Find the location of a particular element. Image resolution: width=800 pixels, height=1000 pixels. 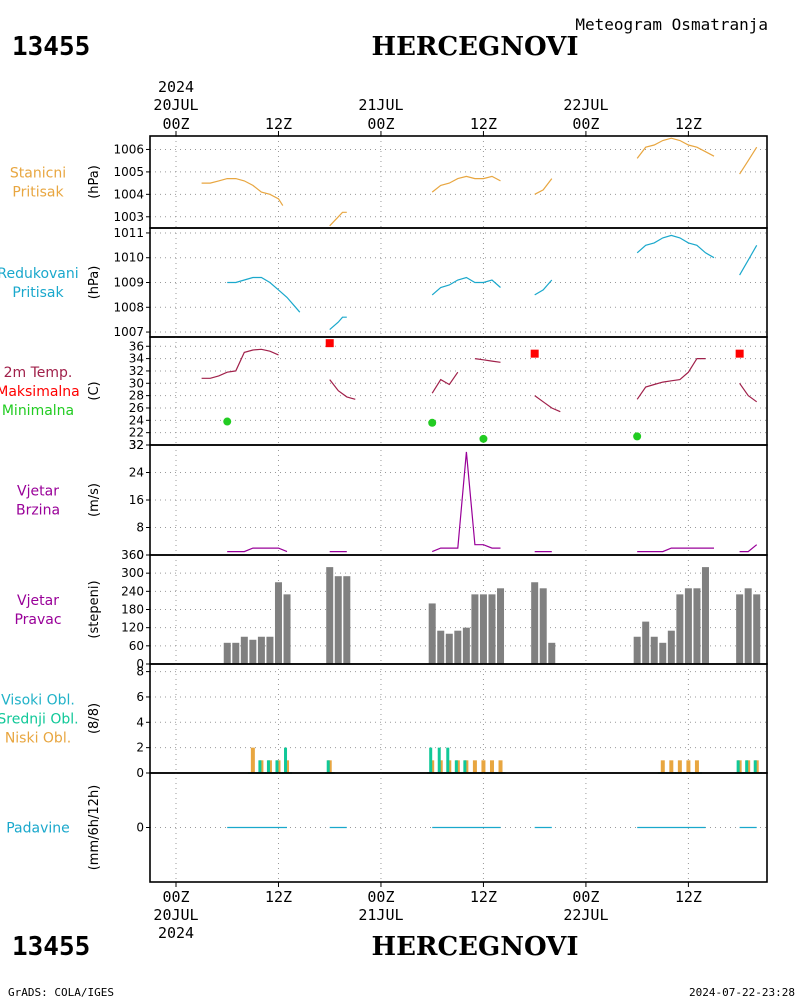

y-tick-label: 6 is located at coordinates (140, 697).